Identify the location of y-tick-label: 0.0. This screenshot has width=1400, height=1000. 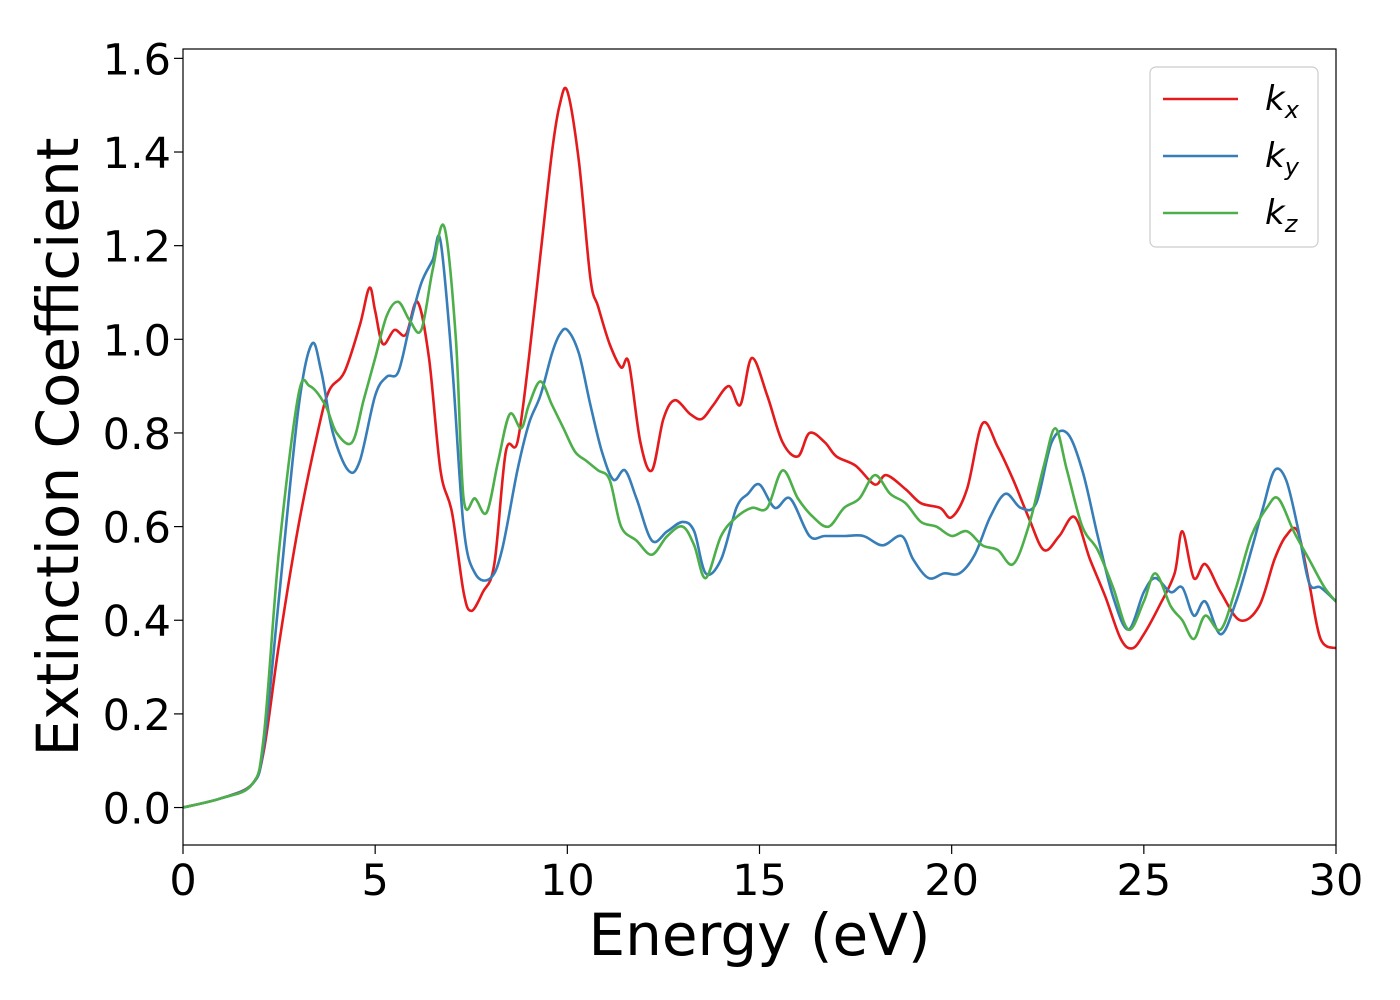
(137, 810).